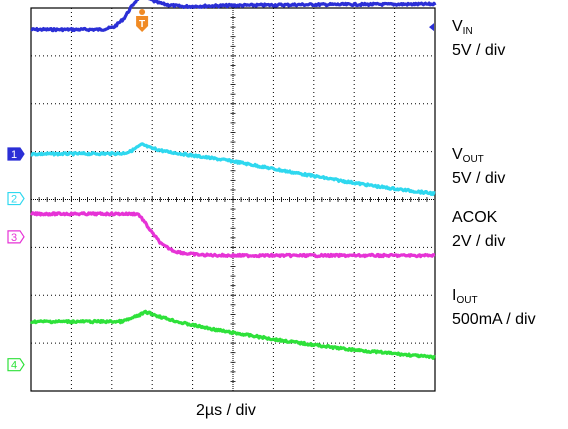 The height and width of the screenshot is (429, 568). What do you see at coordinates (467, 300) in the screenshot?
I see `iout-name-sub: OUT` at bounding box center [467, 300].